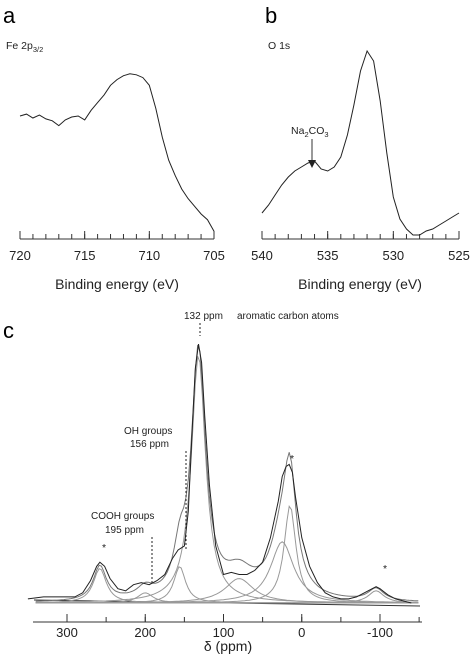  I want to click on panel-a-tick-label-3: 705, so click(214, 255).